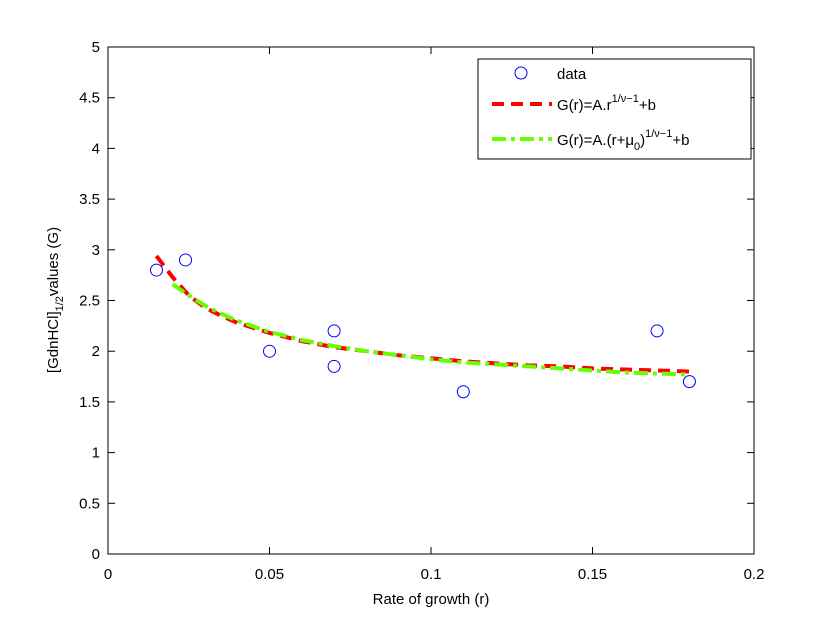 This screenshot has height=625, width=830. What do you see at coordinates (637, 147) in the screenshot?
I see `legend-label-shifted-sub: 0` at bounding box center [637, 147].